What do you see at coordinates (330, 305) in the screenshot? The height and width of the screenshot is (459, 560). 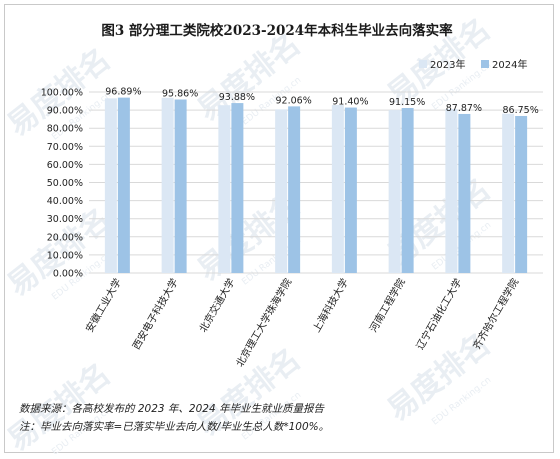 I see `x-axis-label: 上海科技大学` at bounding box center [330, 305].